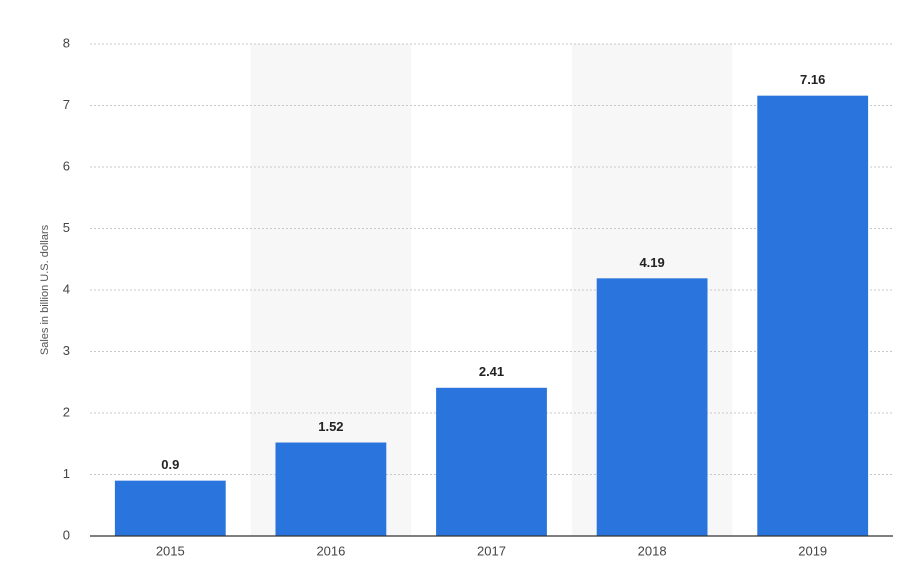  I want to click on y-axis-title: Sales in billion U.S. dollars, so click(45, 289).